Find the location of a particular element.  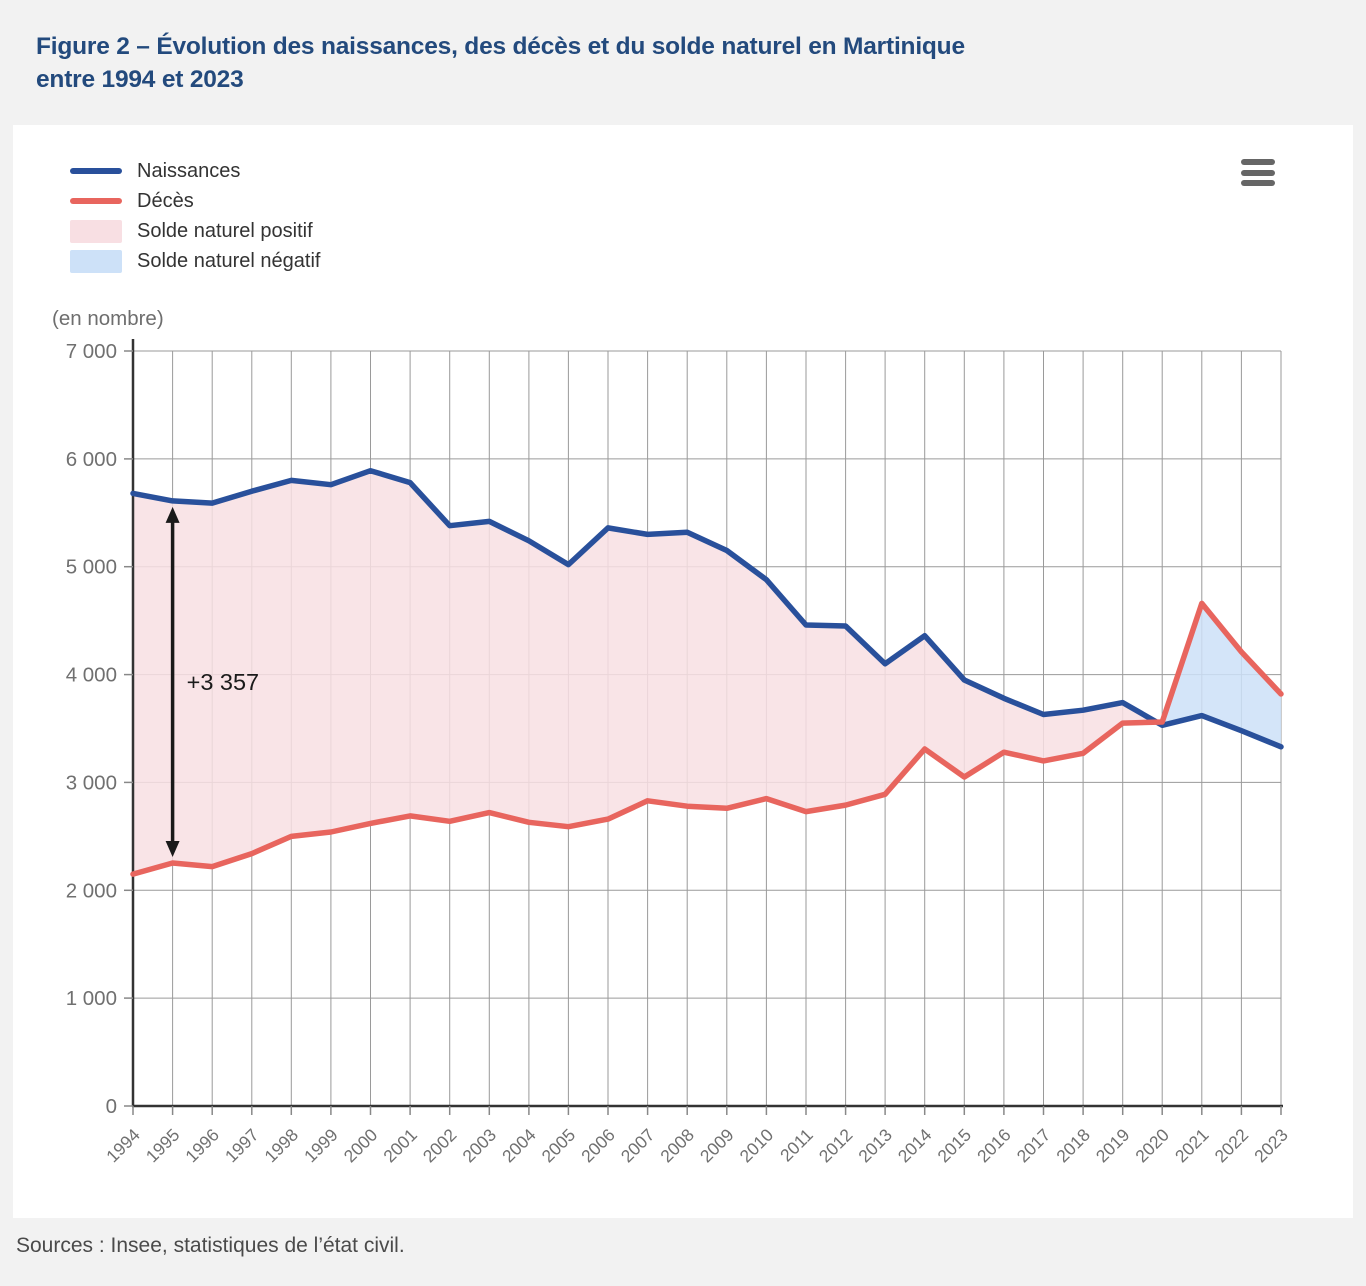

legend-item-solde-negatif: Solde naturel négatif is located at coordinates (195, 261).